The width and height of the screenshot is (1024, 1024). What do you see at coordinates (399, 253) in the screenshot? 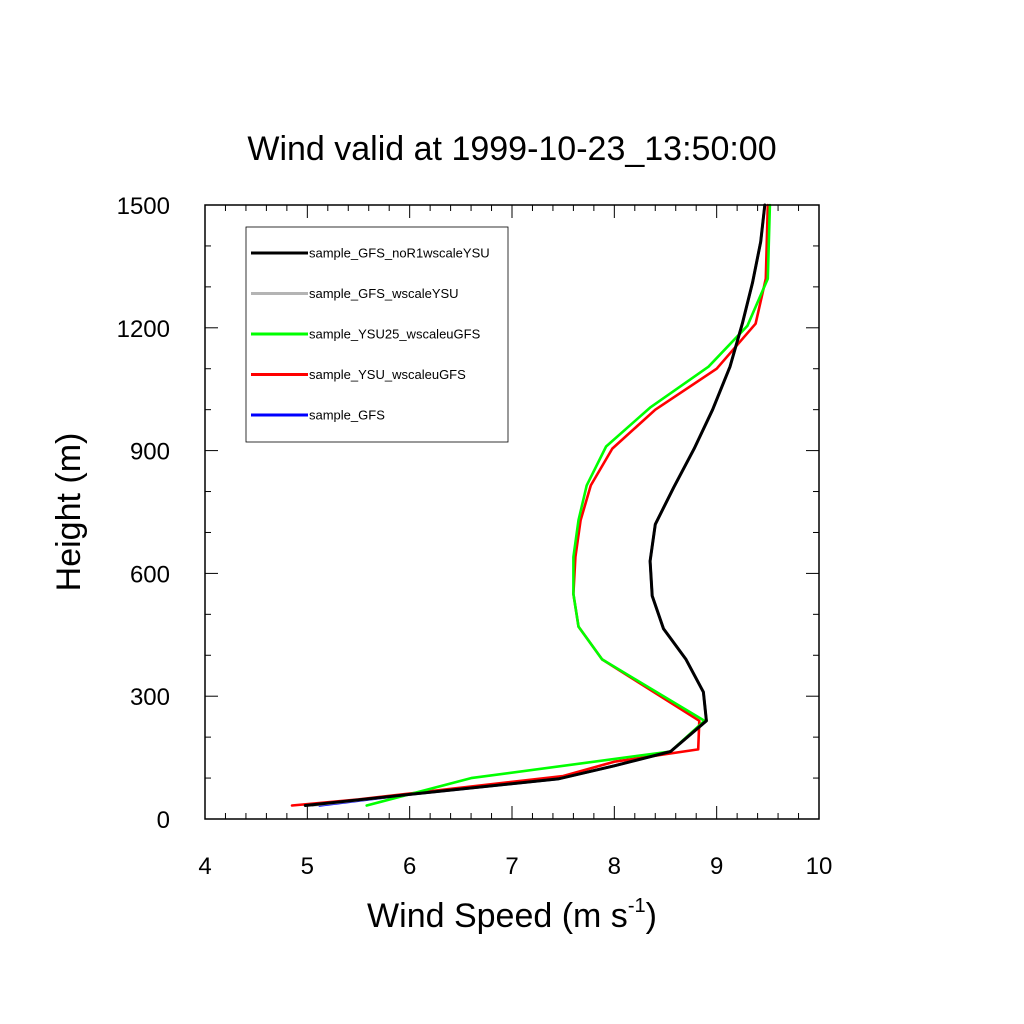
I see `legend-label: sample_GFS_noR1wscaleYSU` at bounding box center [399, 253].